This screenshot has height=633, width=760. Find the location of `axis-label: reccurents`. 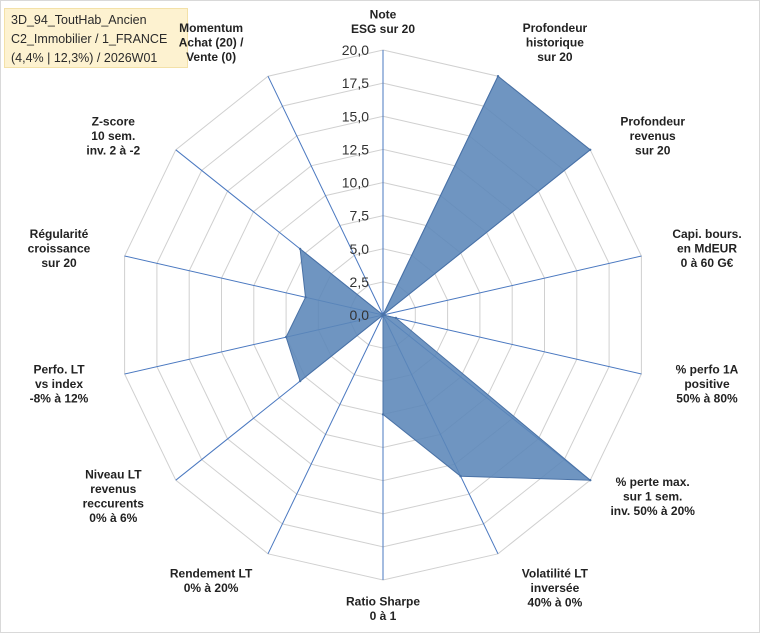

axis-label: reccurents is located at coordinates (114, 504).